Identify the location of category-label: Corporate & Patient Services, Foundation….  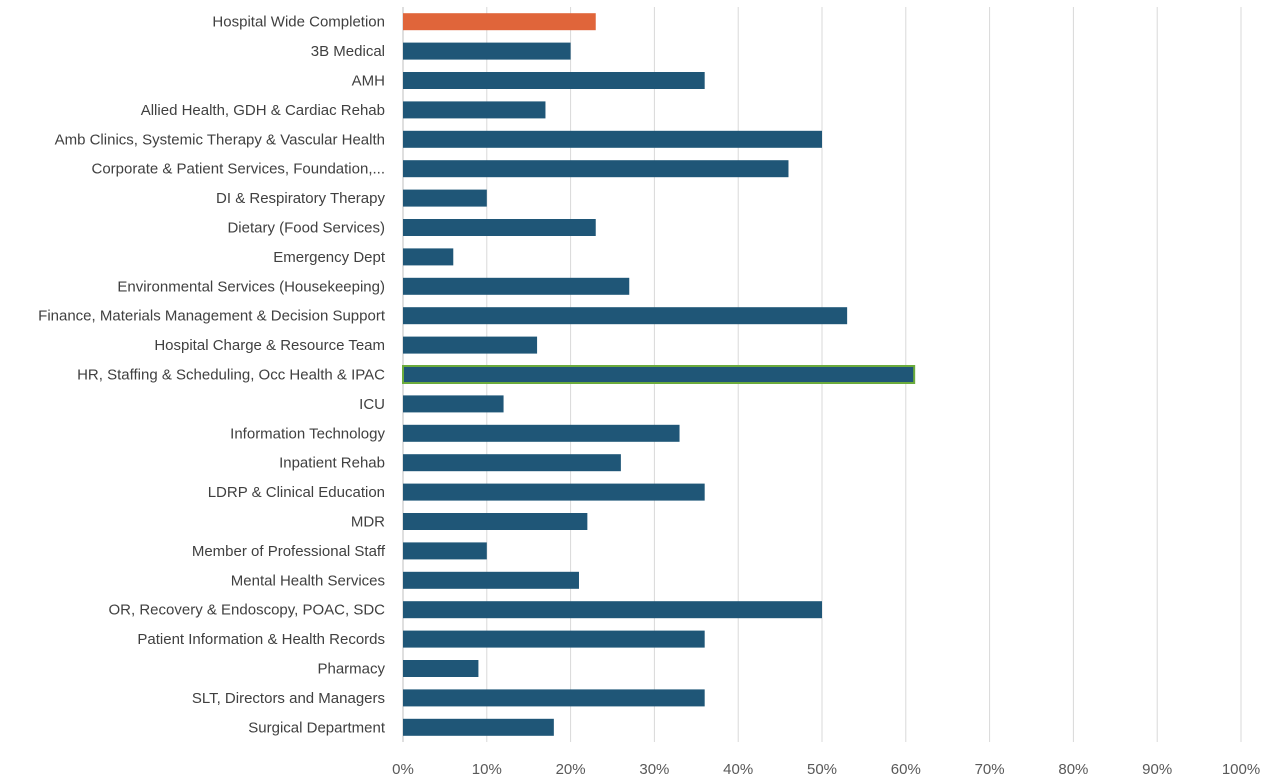
(239, 169).